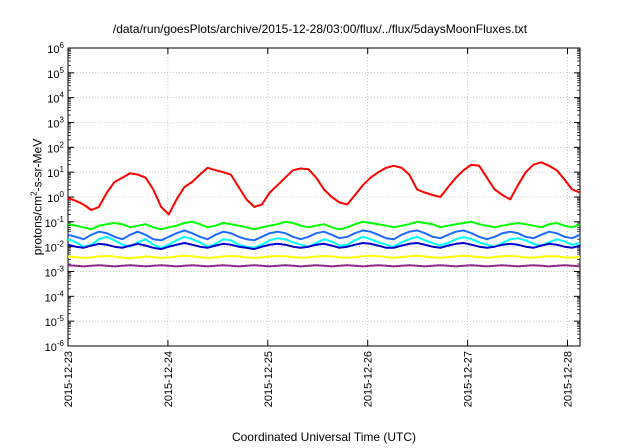 This screenshot has width=640, height=448. Describe the element at coordinates (61, 269) in the screenshot. I see `y-tick-label-exp: -3` at that location.